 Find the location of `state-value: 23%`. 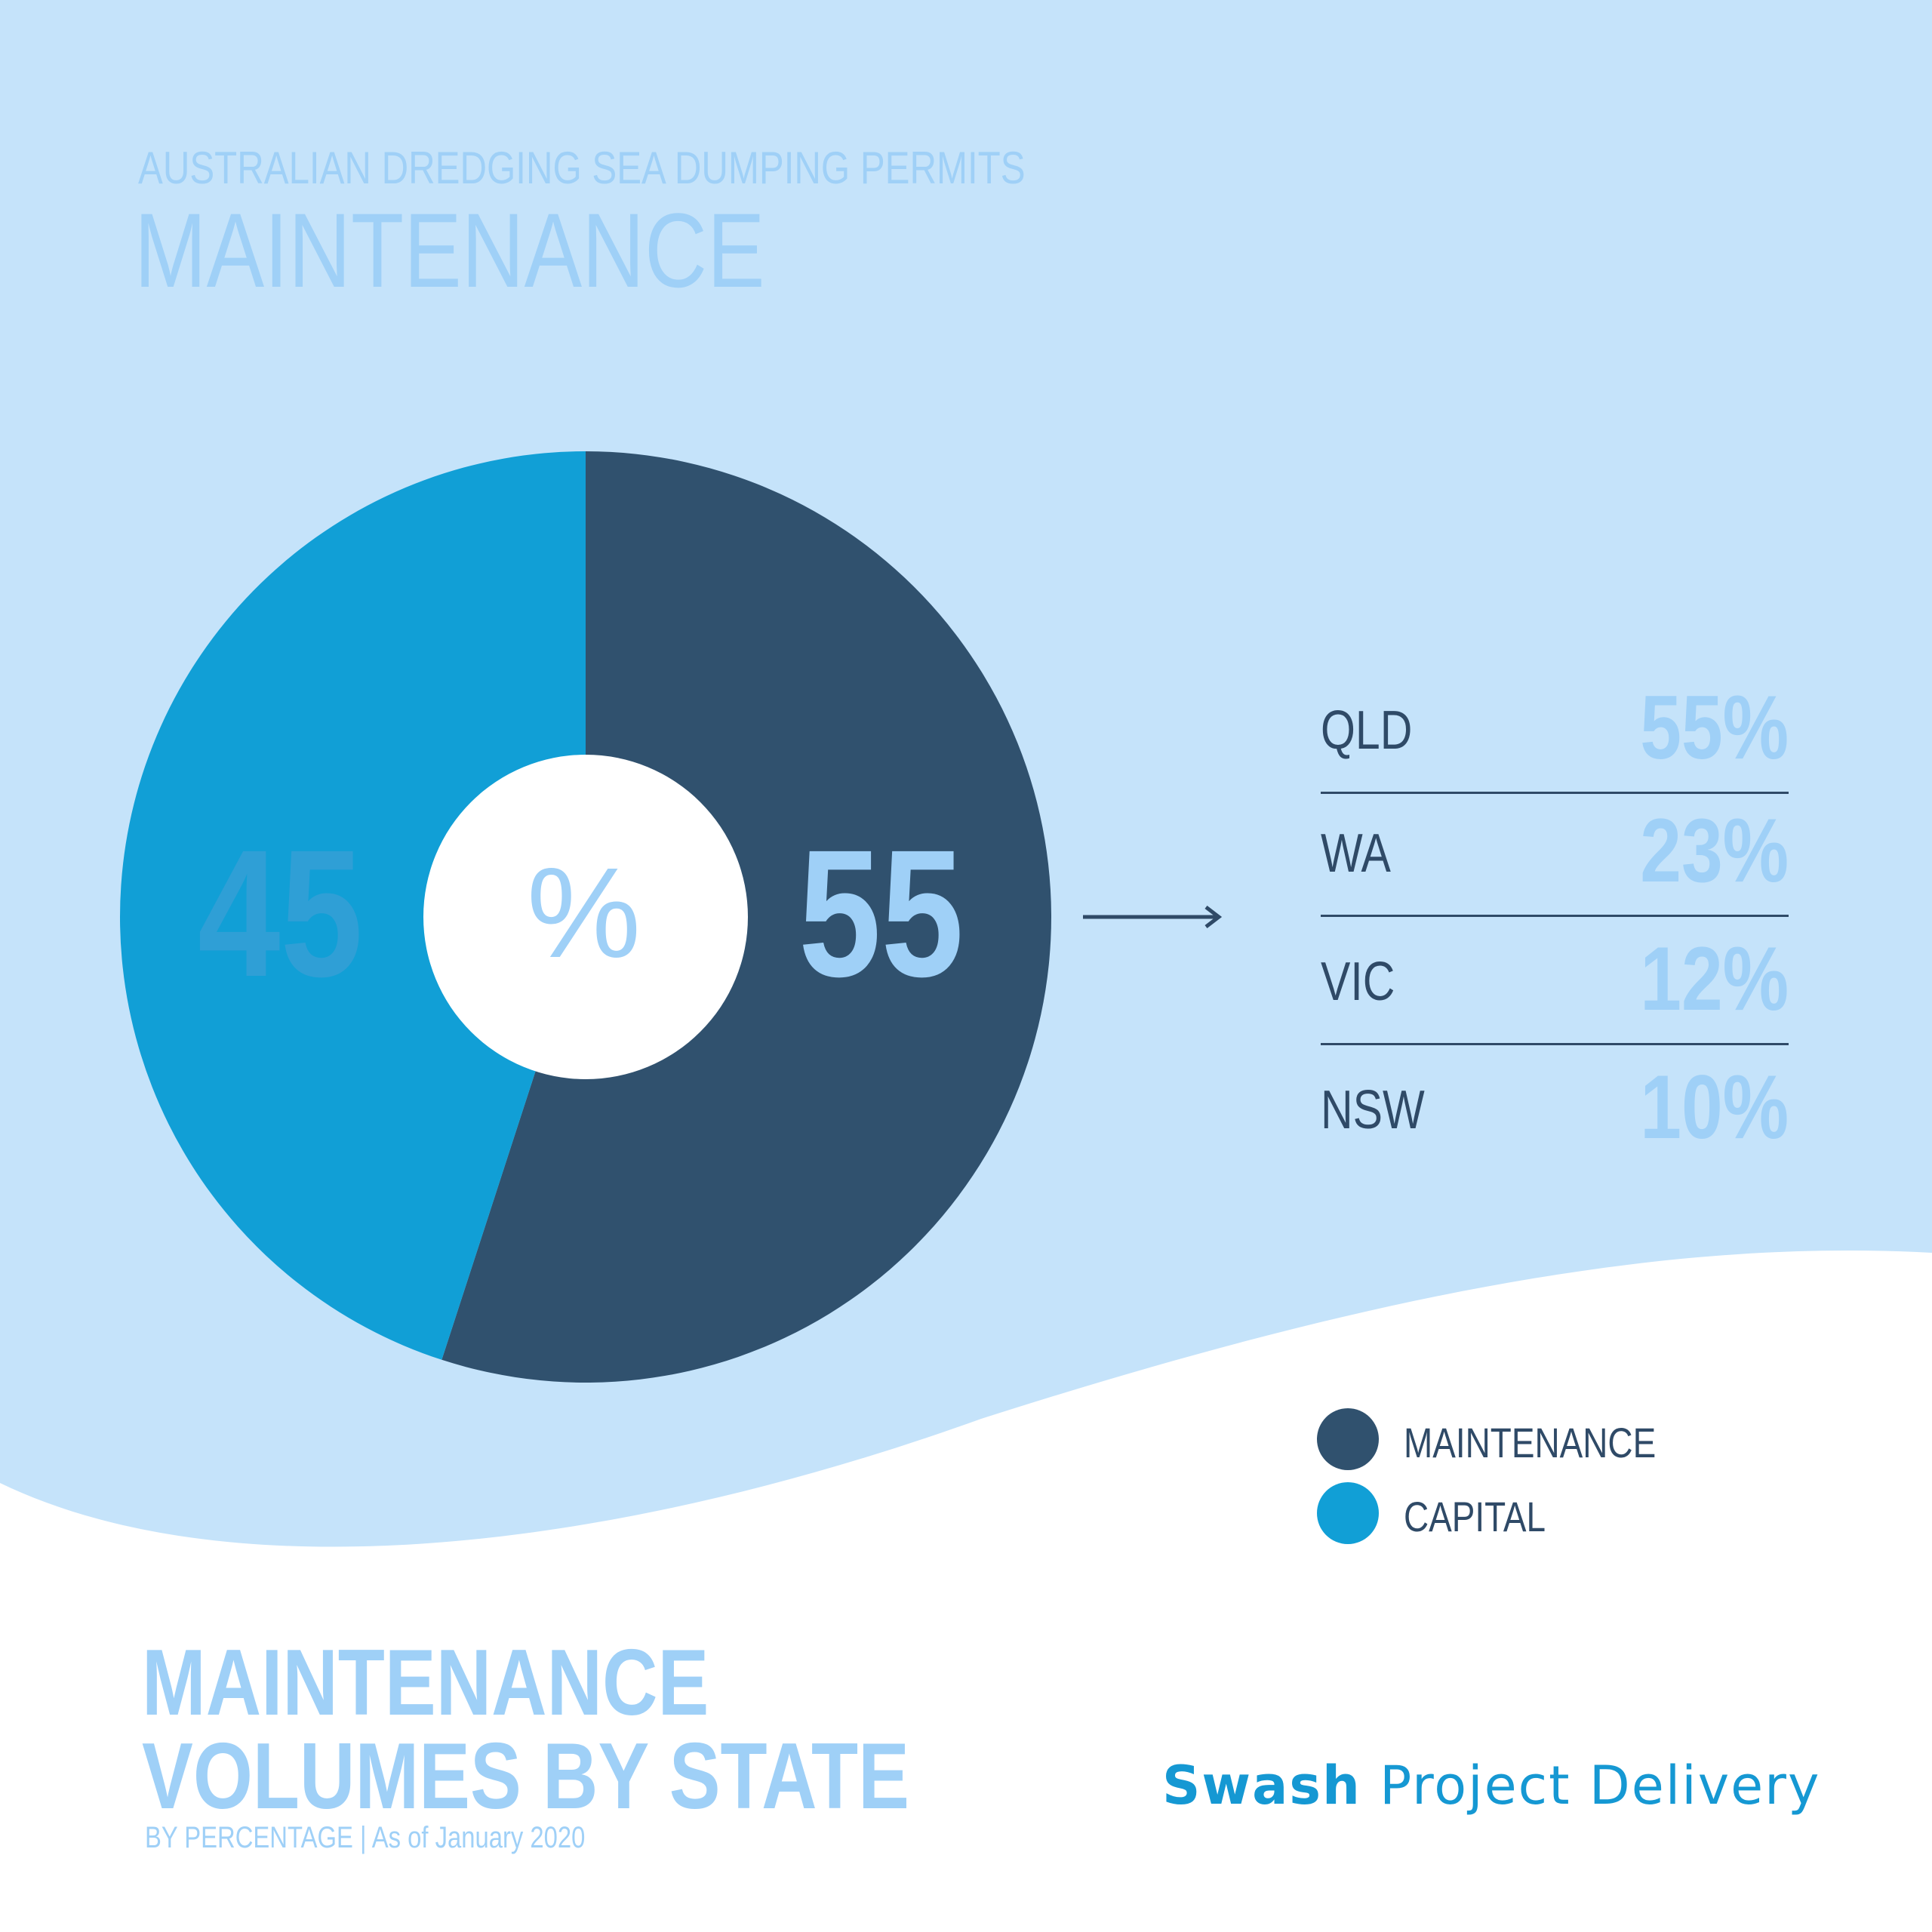

state-value: 23% is located at coordinates (1714, 850).